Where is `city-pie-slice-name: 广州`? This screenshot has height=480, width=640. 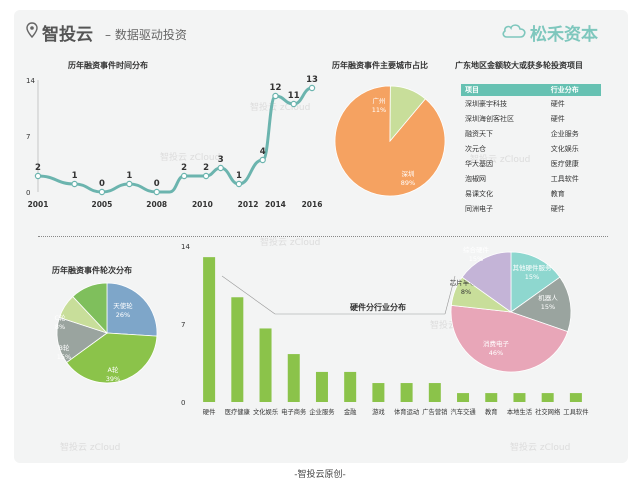
city-pie-slice-name: 广州 is located at coordinates (379, 100).